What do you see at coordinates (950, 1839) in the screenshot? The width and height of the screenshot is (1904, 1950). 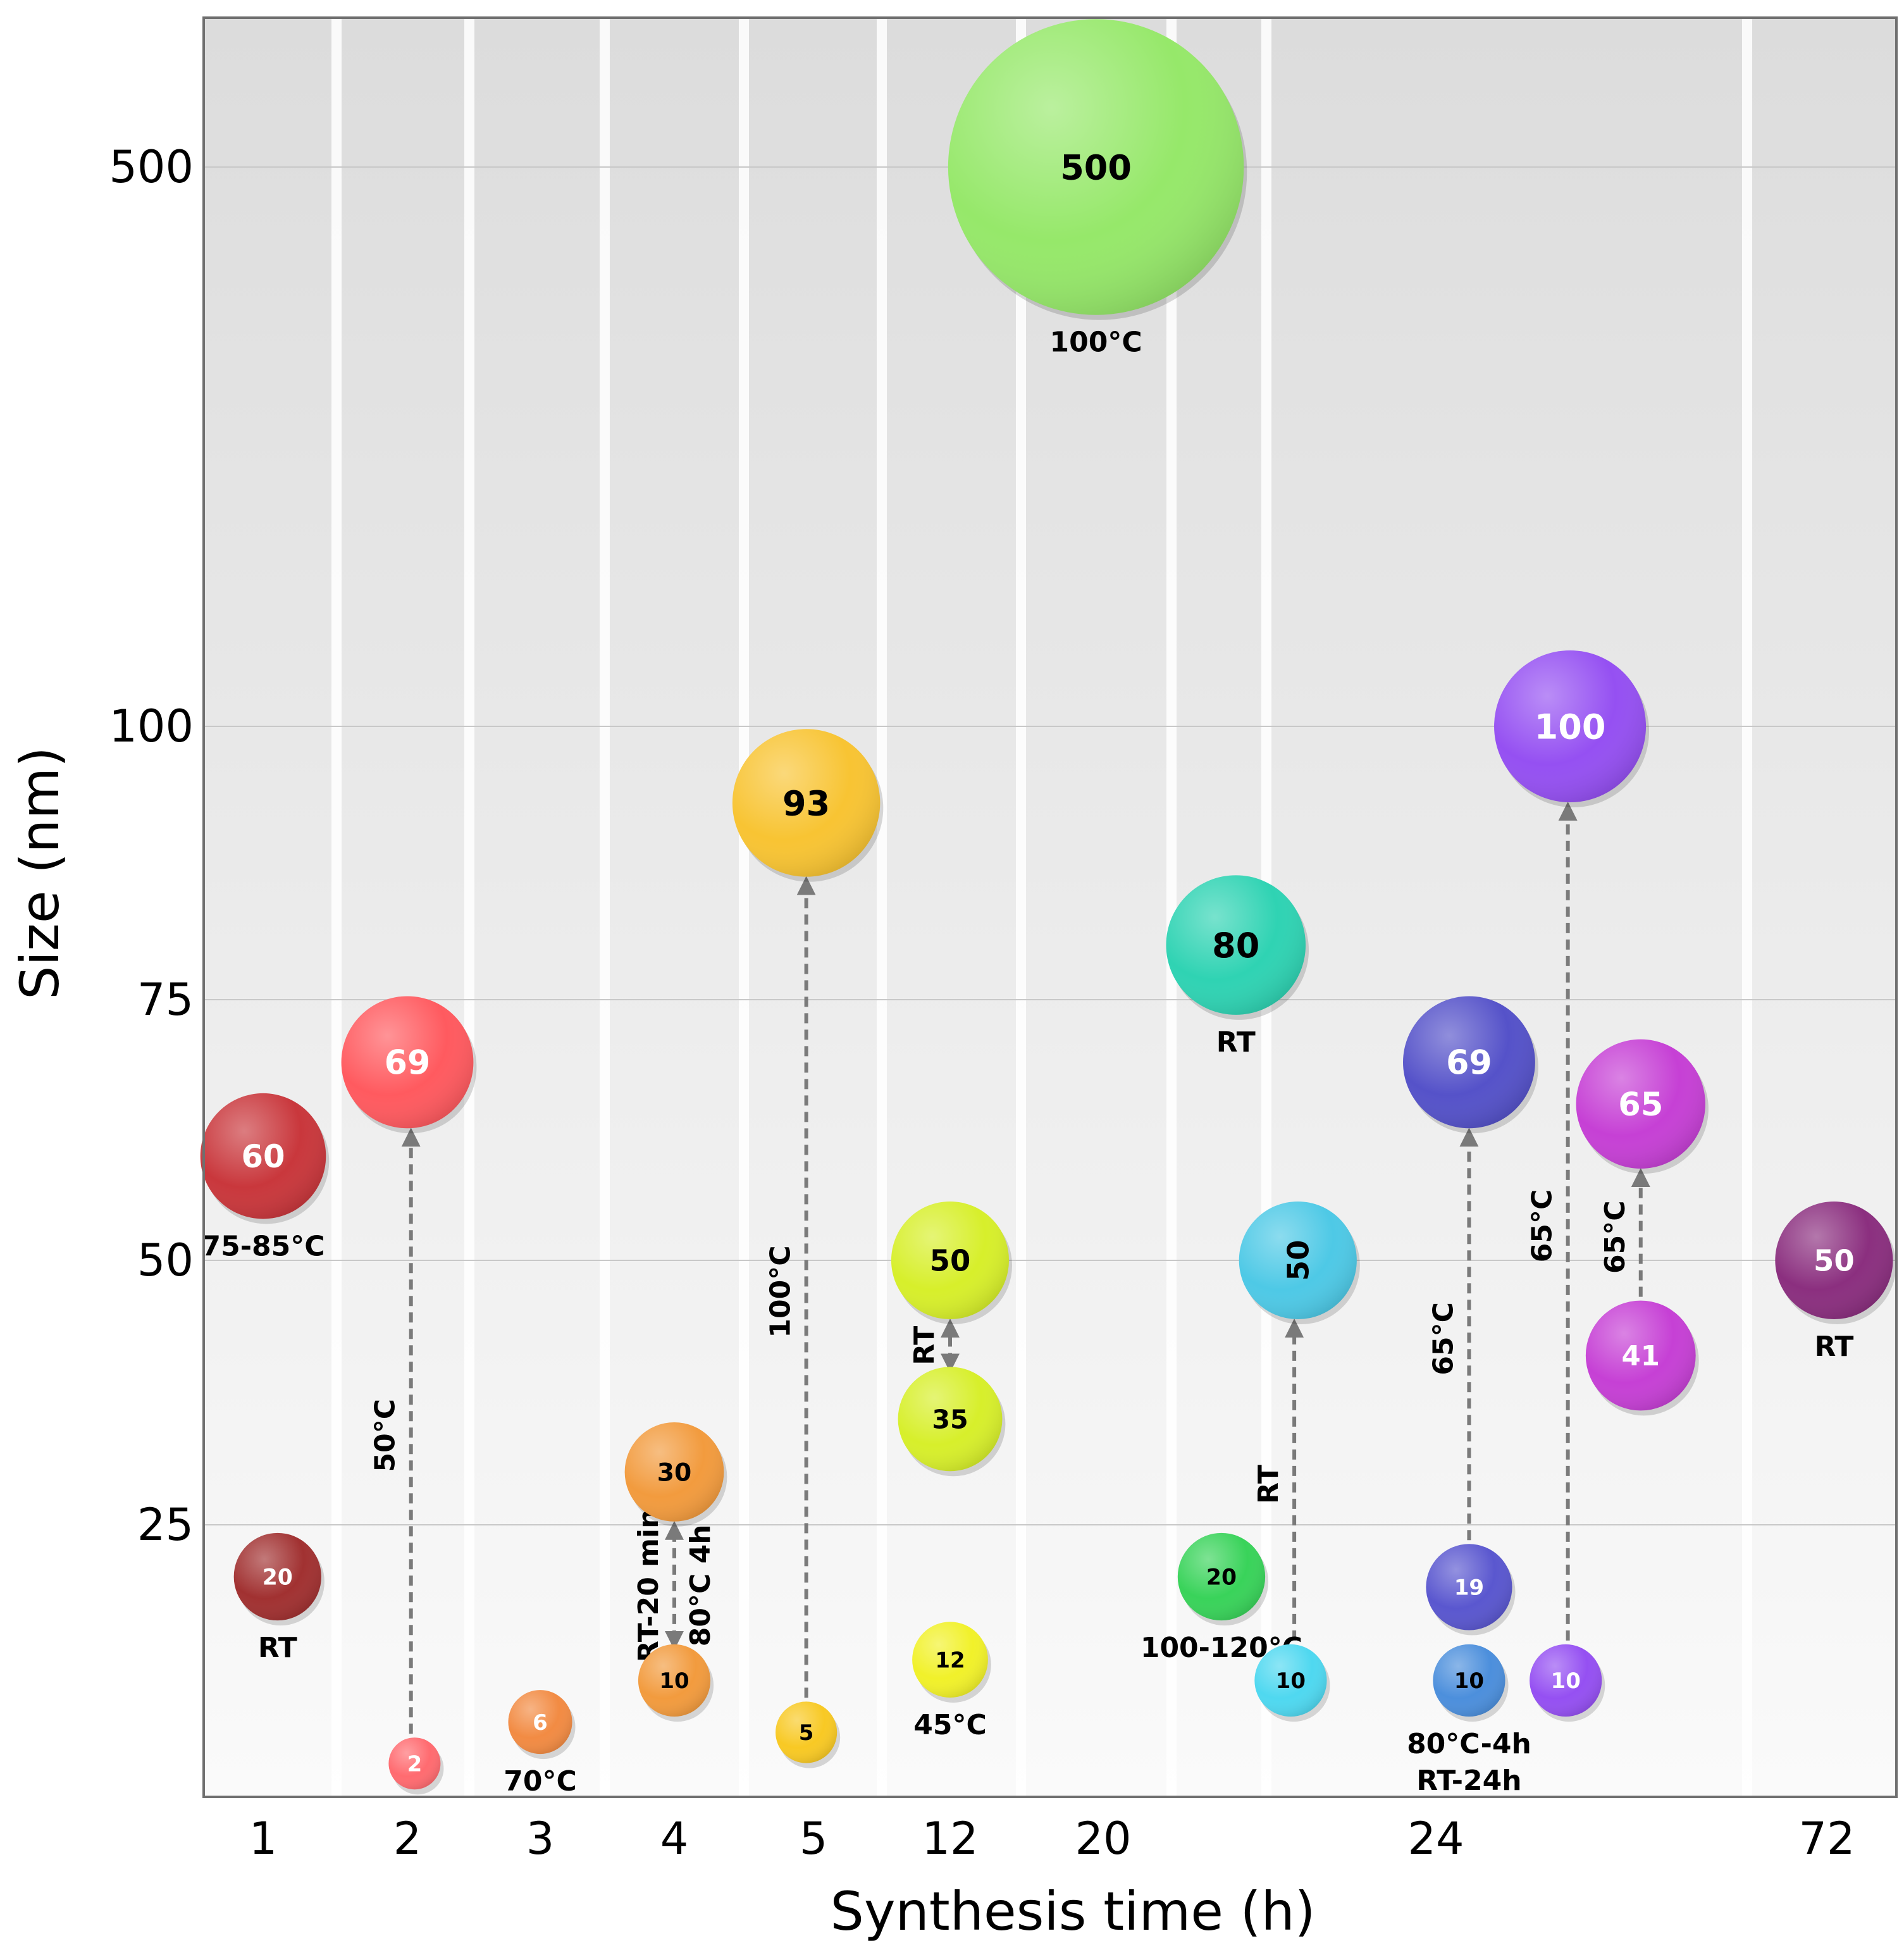 I see `x-tick-label: 12` at bounding box center [950, 1839].